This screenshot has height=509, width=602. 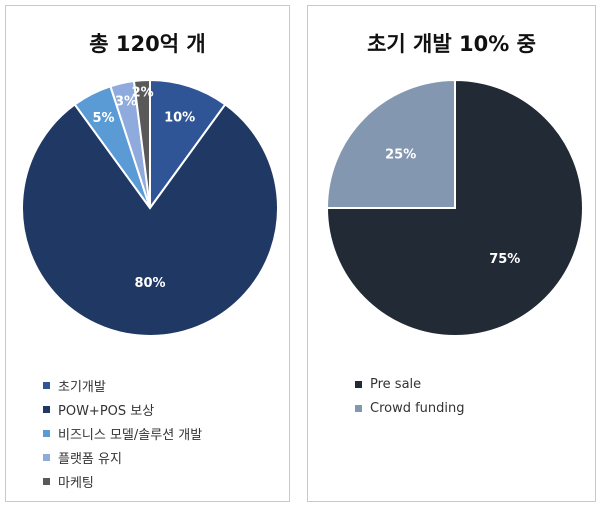 What do you see at coordinates (504, 259) in the screenshot?
I see `data-label: 75%` at bounding box center [504, 259].